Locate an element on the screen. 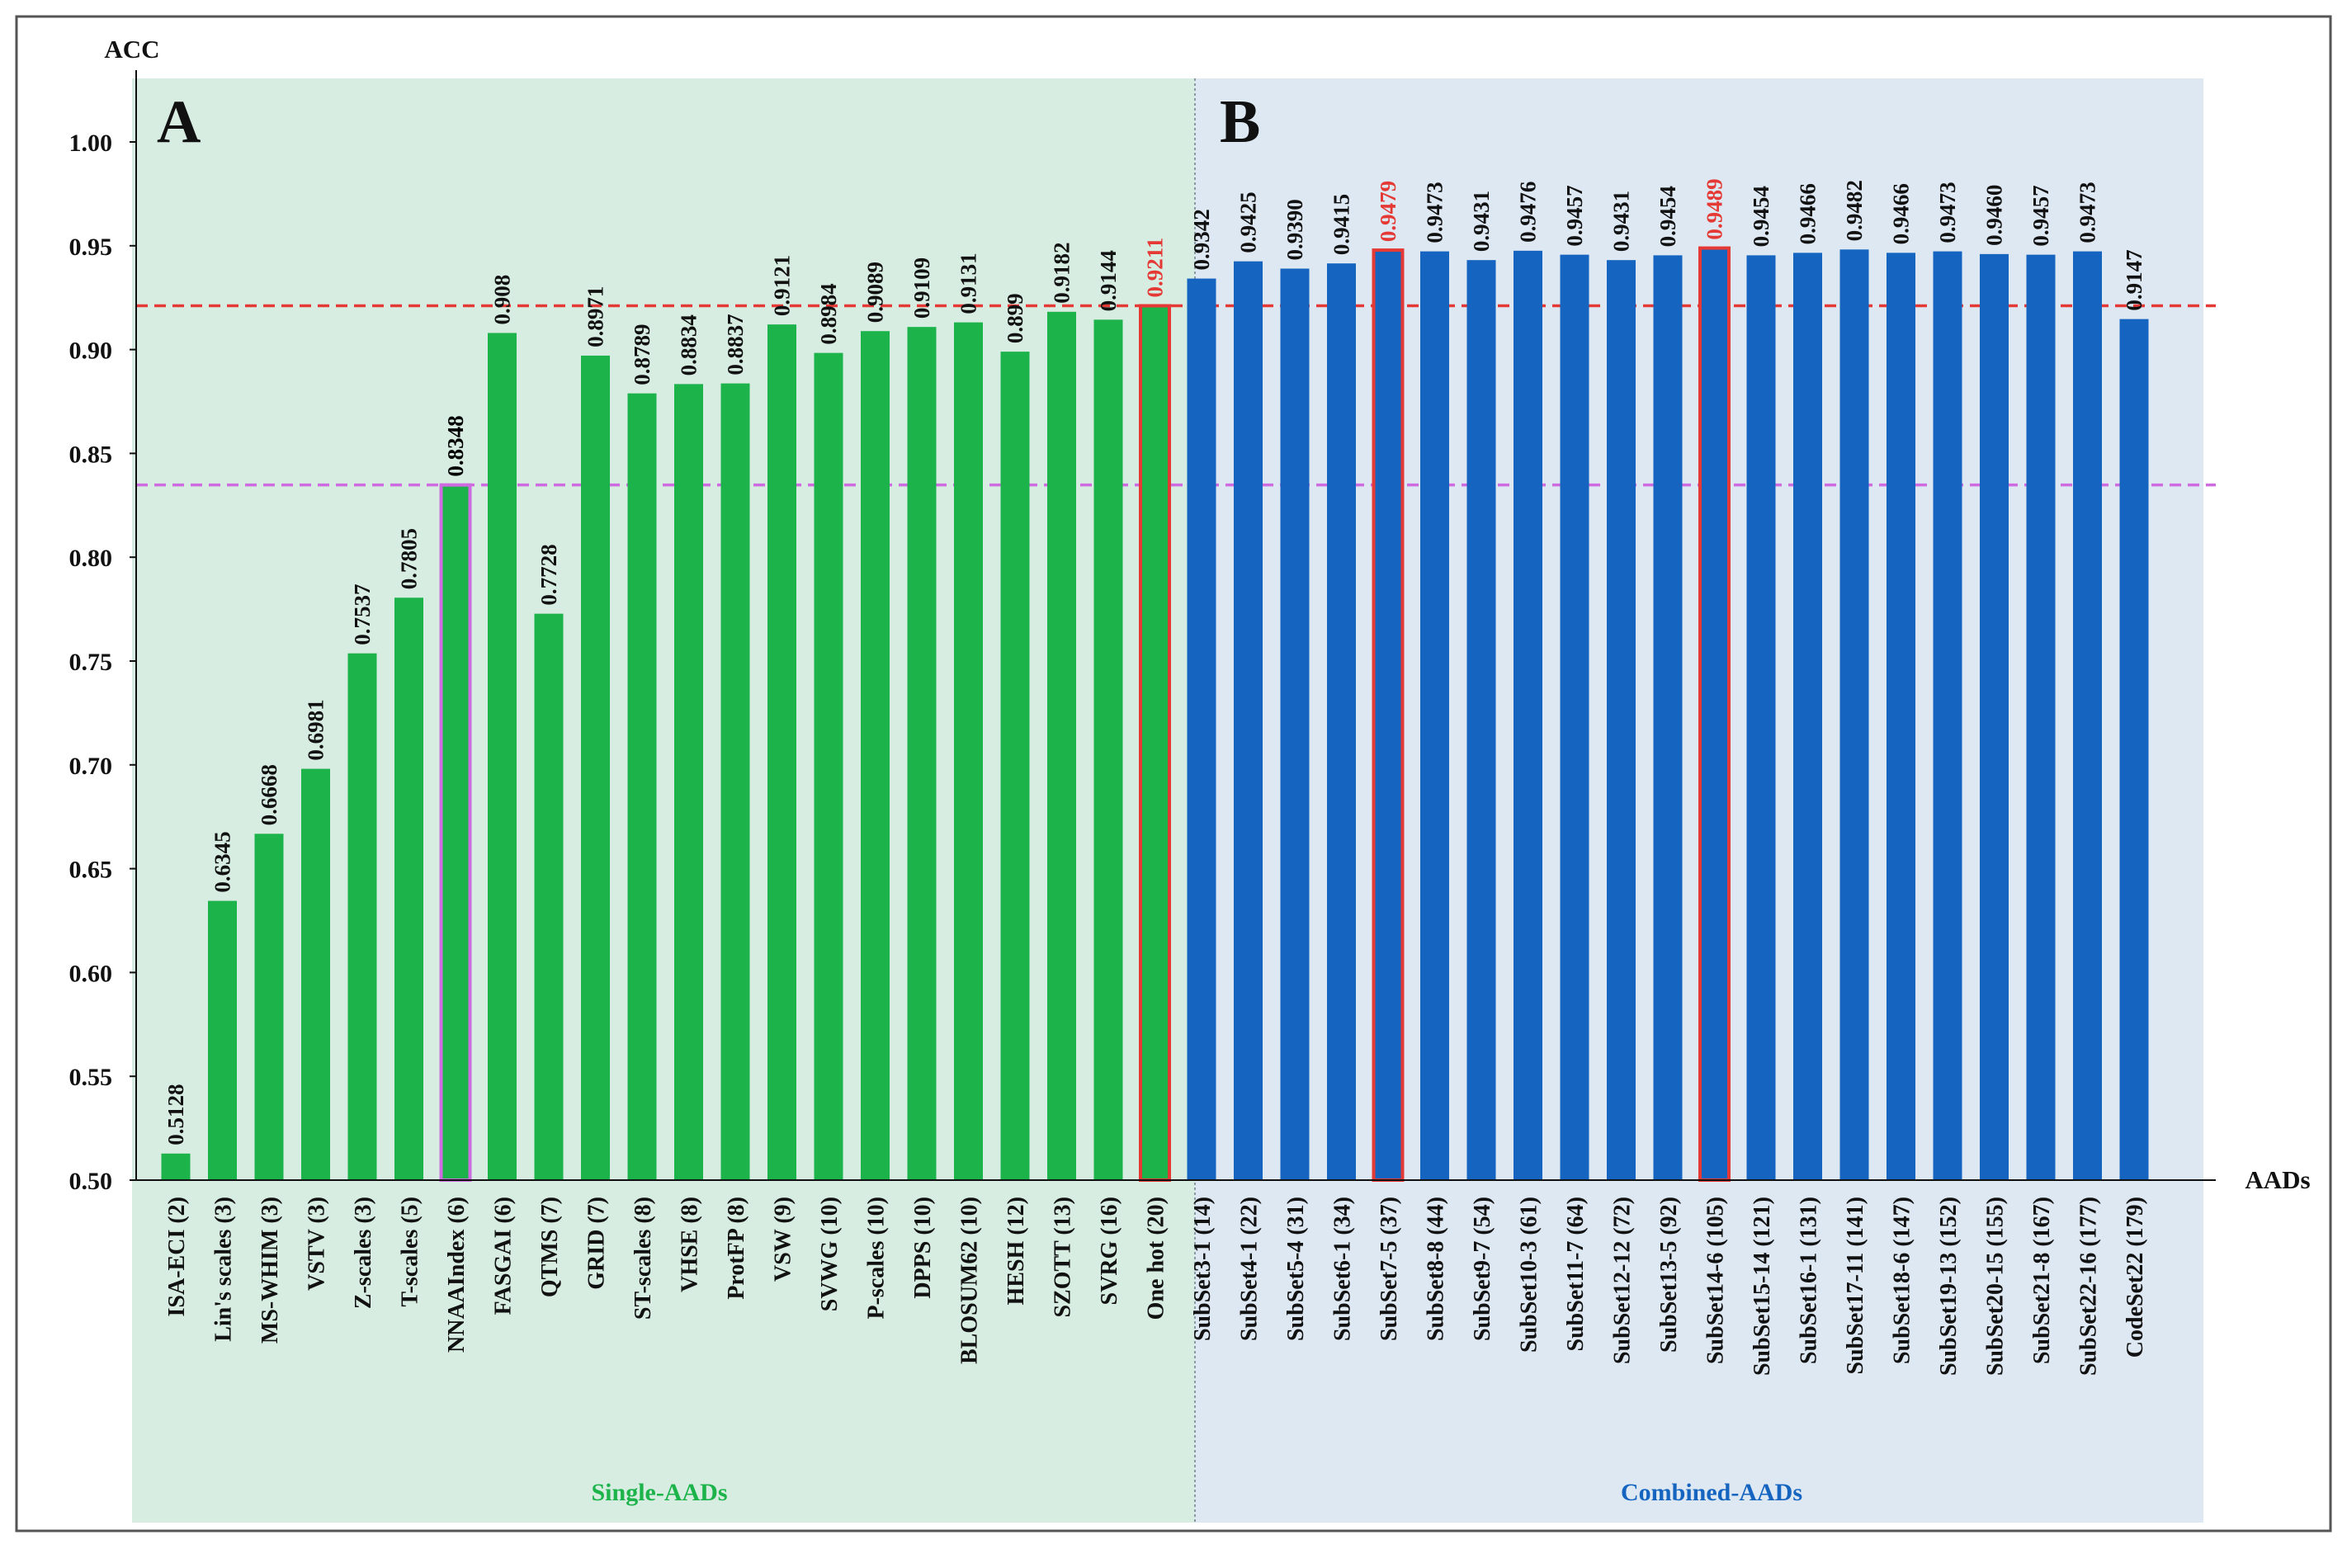 Image resolution: width=2347 pixels, height=1568 pixels. value-label-2: 0.6668 is located at coordinates (269, 794).